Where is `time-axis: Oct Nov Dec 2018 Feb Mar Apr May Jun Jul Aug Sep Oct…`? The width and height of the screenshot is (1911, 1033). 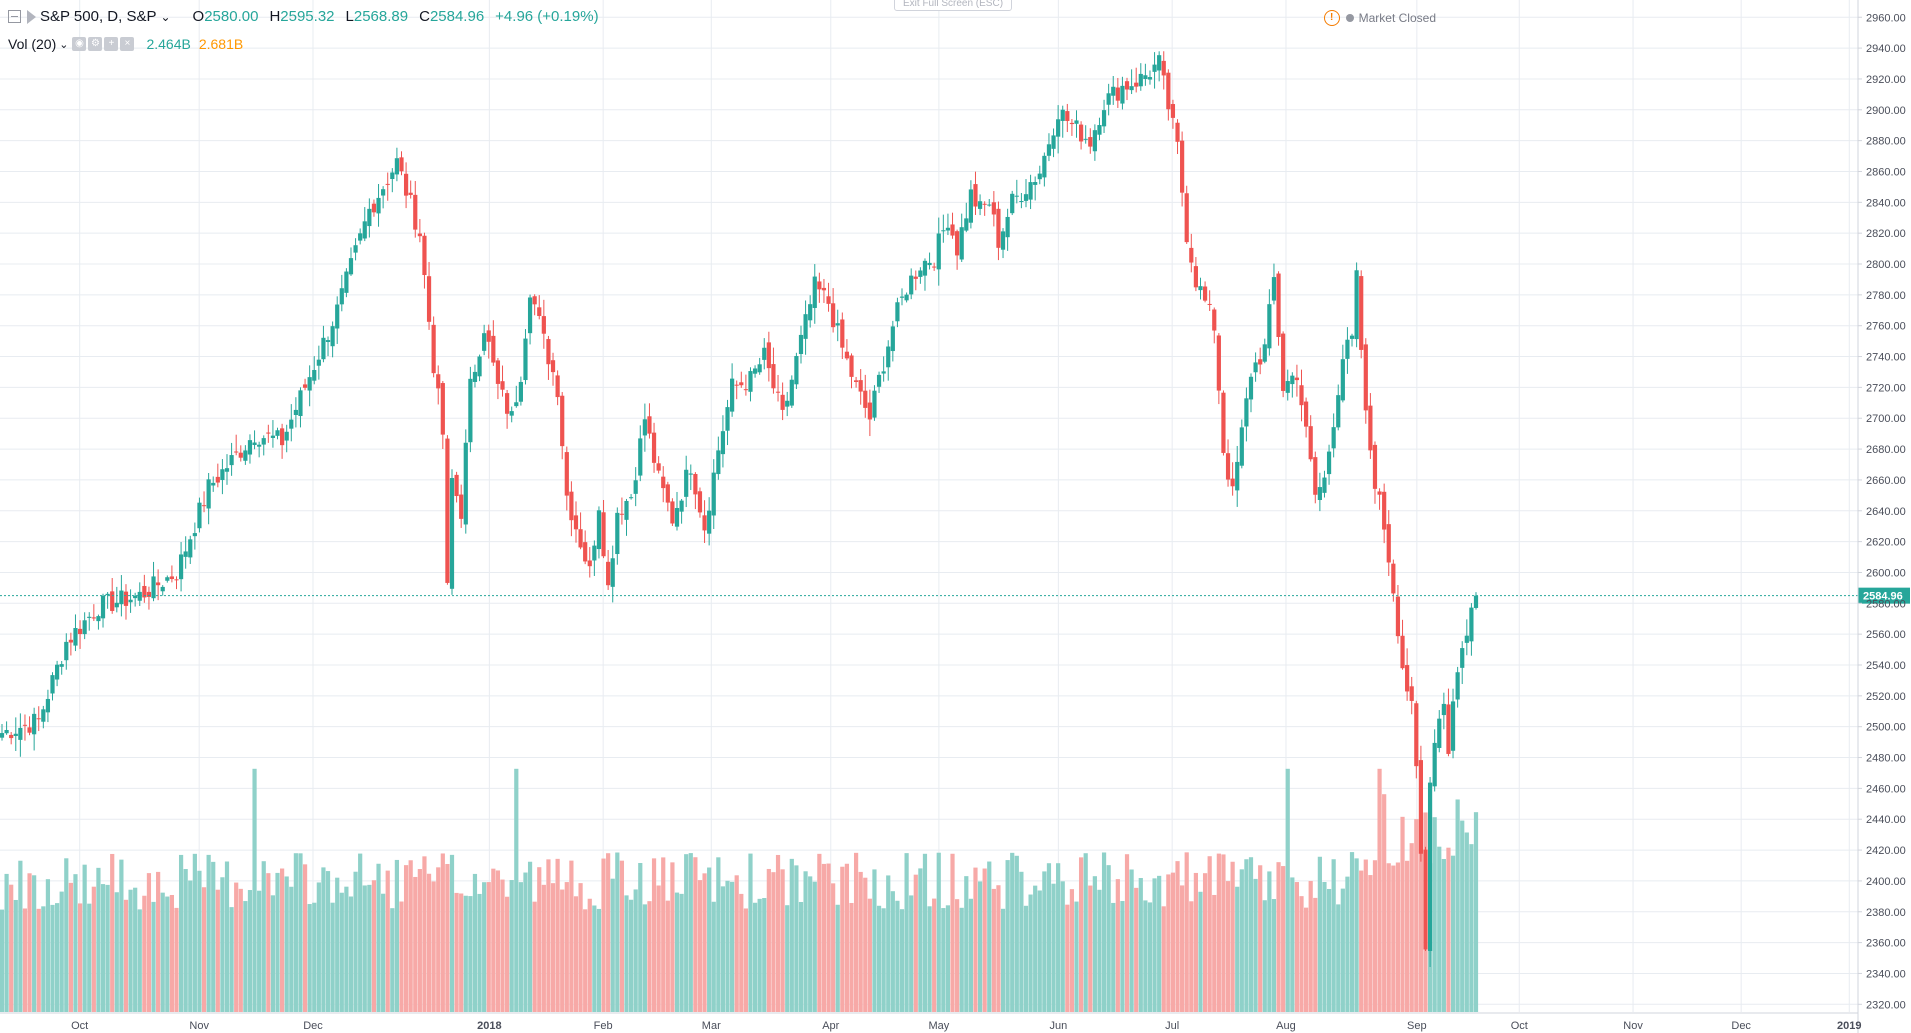
time-axis: Oct Nov Dec 2018 Feb Mar Apr May Jun Jul Aug Sep Oct… is located at coordinates (955, 1022).